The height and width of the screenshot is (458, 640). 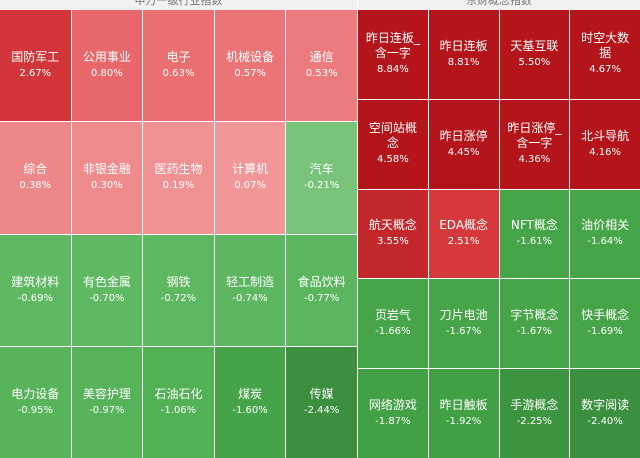 I want to click on tile: 电子 0.63%, so click(x=178, y=66).